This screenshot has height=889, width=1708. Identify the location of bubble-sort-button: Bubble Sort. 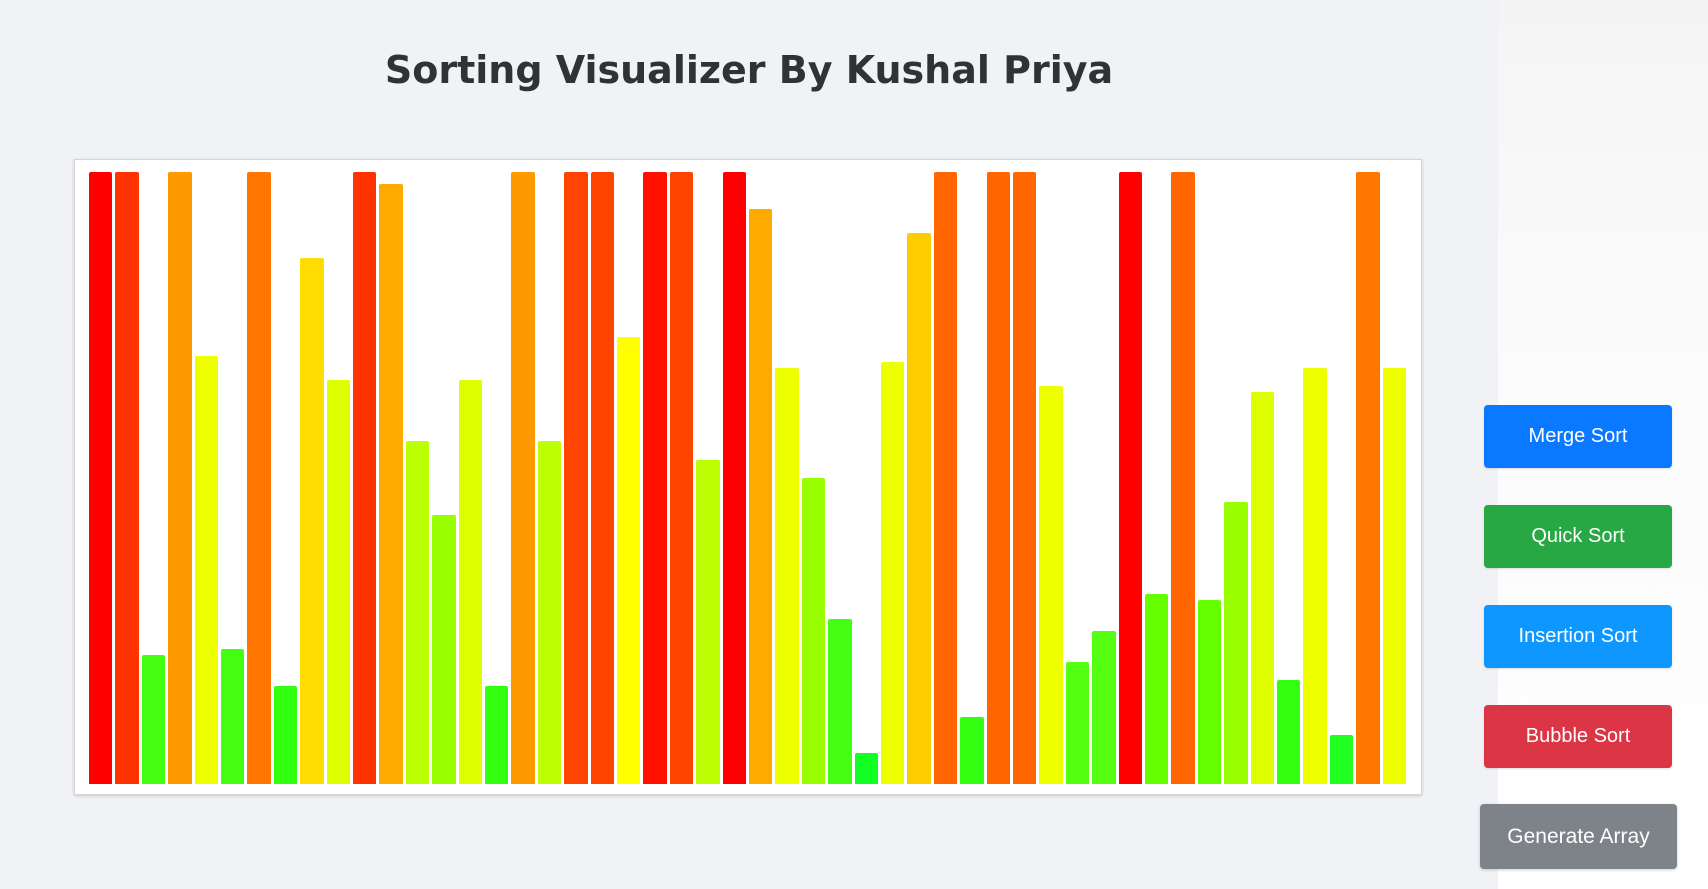
(1578, 736).